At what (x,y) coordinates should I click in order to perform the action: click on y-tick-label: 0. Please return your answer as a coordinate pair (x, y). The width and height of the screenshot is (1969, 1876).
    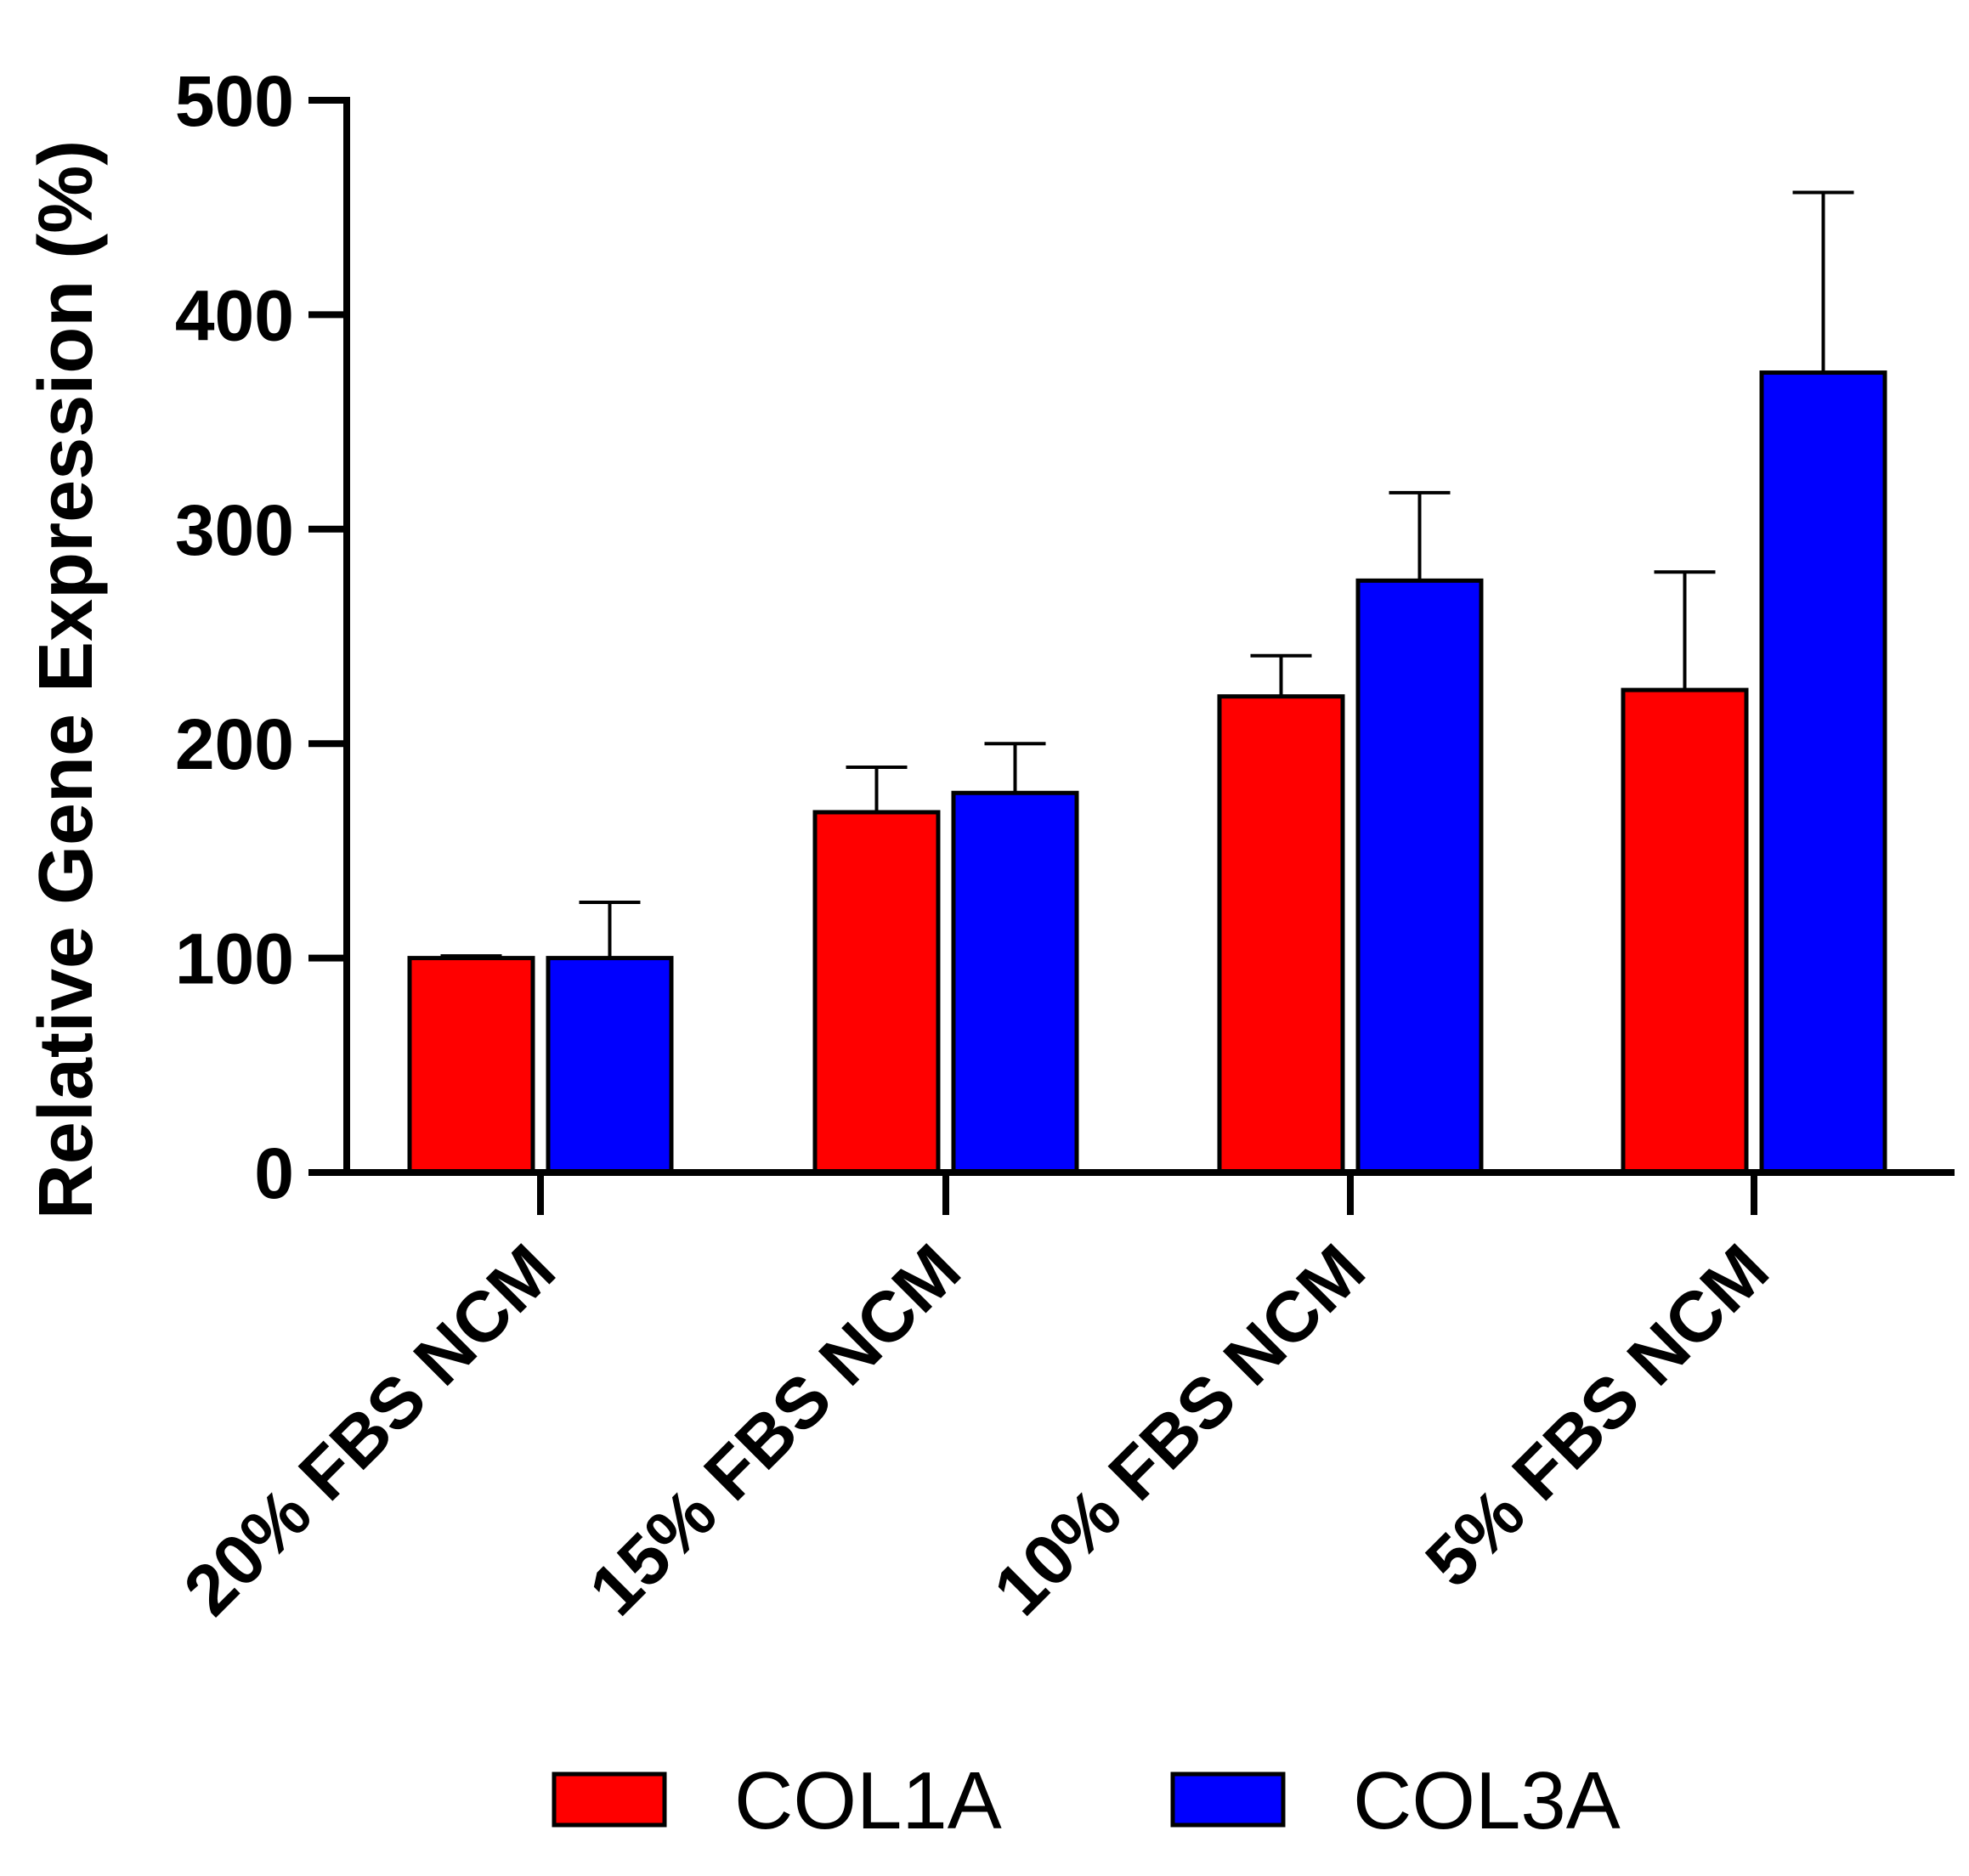
    Looking at the image, I should click on (274, 1173).